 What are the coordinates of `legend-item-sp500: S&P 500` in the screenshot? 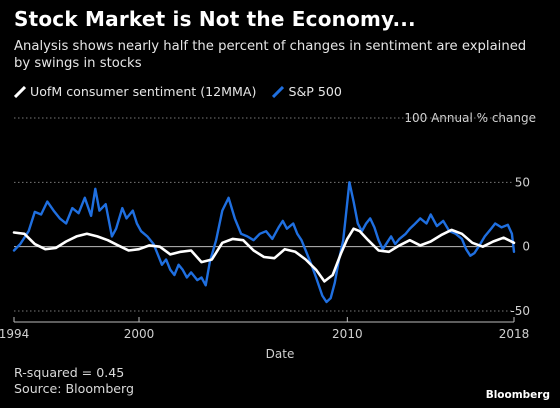 It's located at (307, 91).